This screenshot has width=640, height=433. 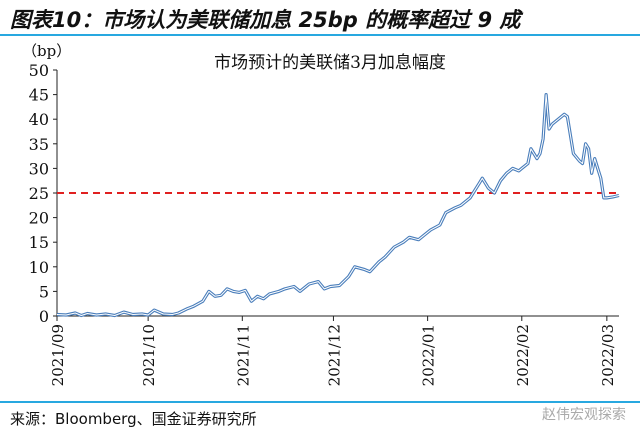 I want to click on y-tick-label: 35, so click(x=39, y=144).